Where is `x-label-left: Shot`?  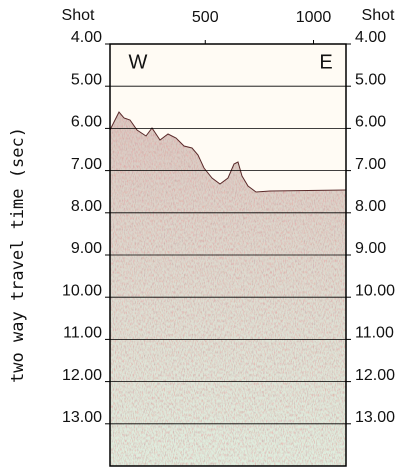 x-label-left: Shot is located at coordinates (78, 15).